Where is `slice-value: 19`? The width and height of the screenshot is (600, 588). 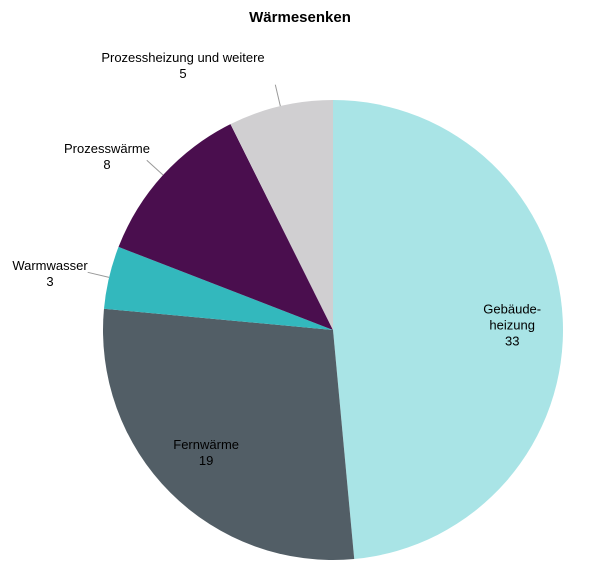 slice-value: 19 is located at coordinates (206, 460).